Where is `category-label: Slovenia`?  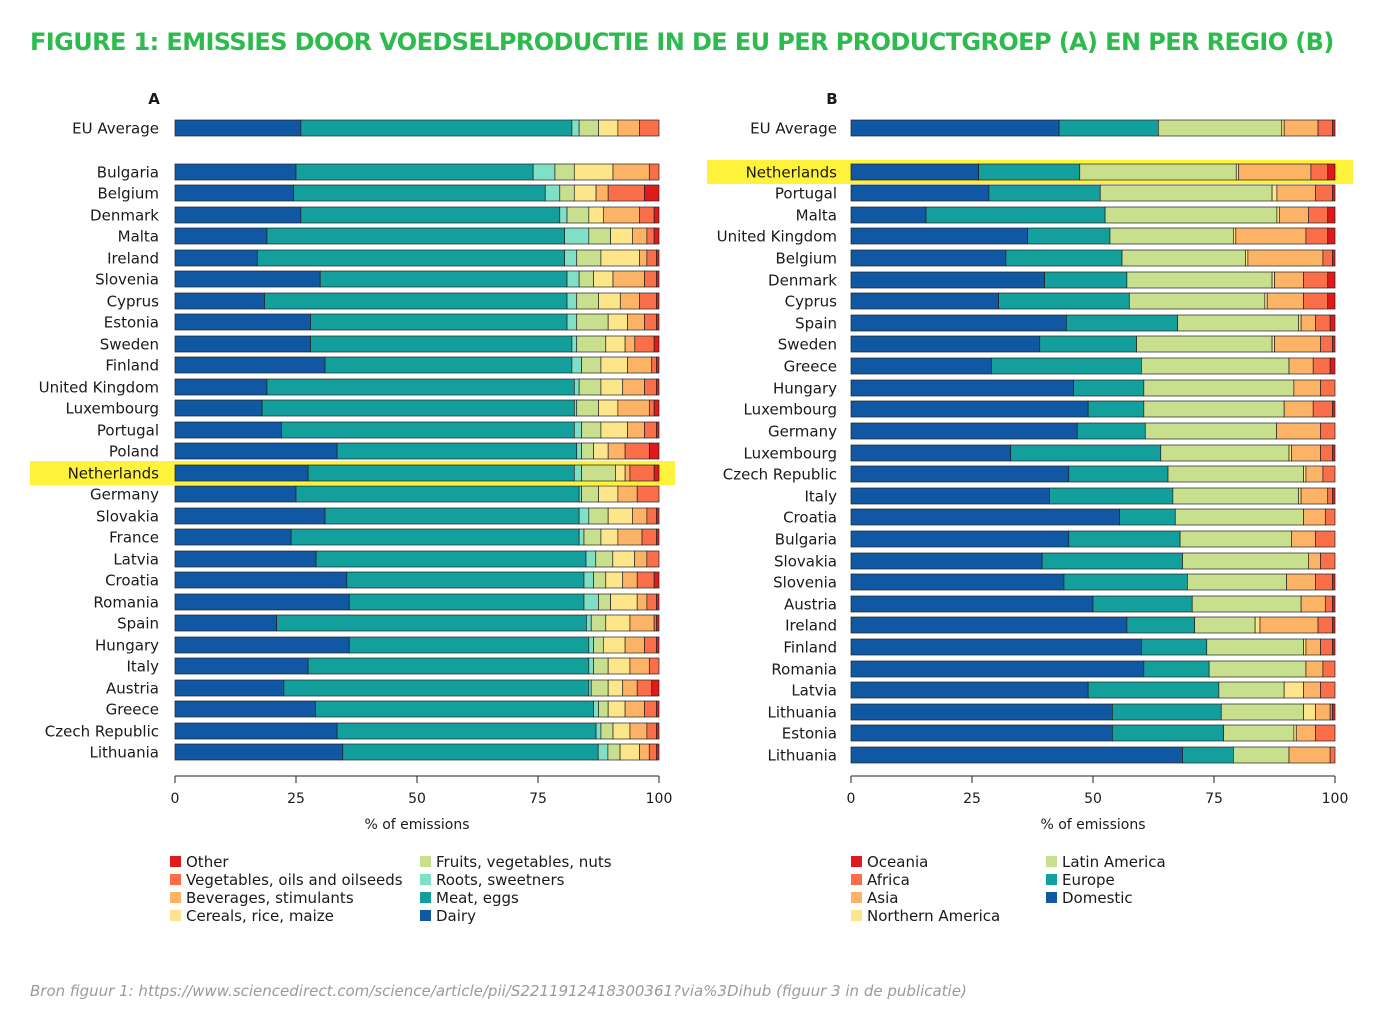
category-label: Slovenia is located at coordinates (805, 583).